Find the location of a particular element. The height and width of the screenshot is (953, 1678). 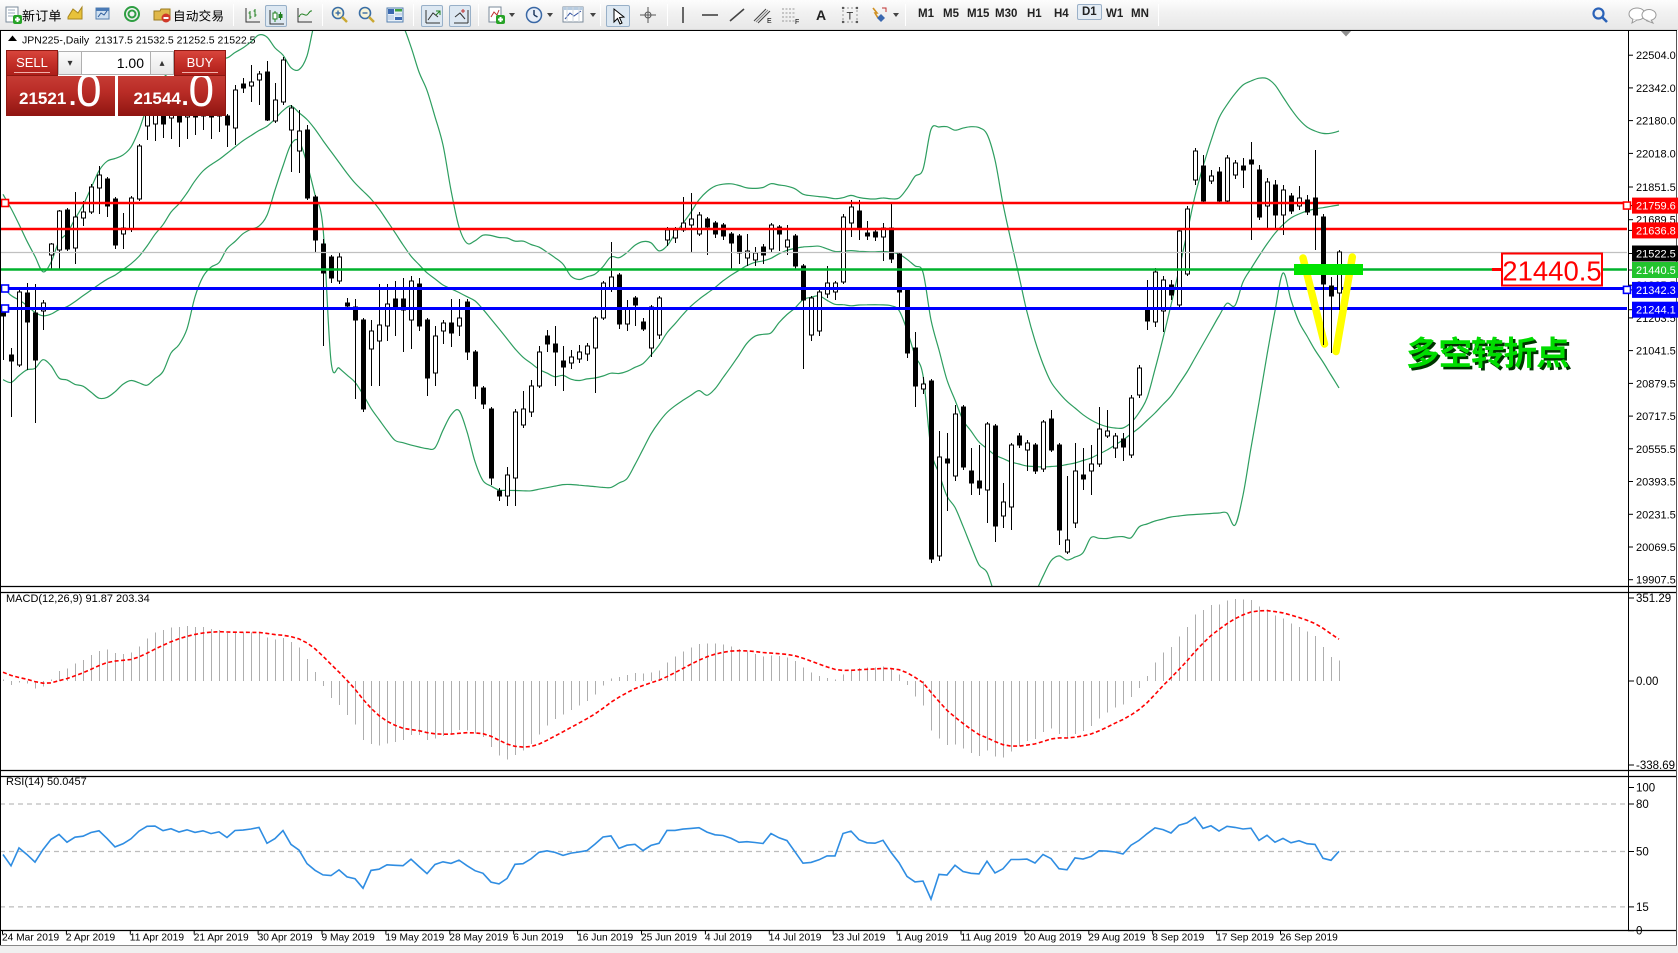

svg-text: 21759.6 is located at coordinates (1656, 207).